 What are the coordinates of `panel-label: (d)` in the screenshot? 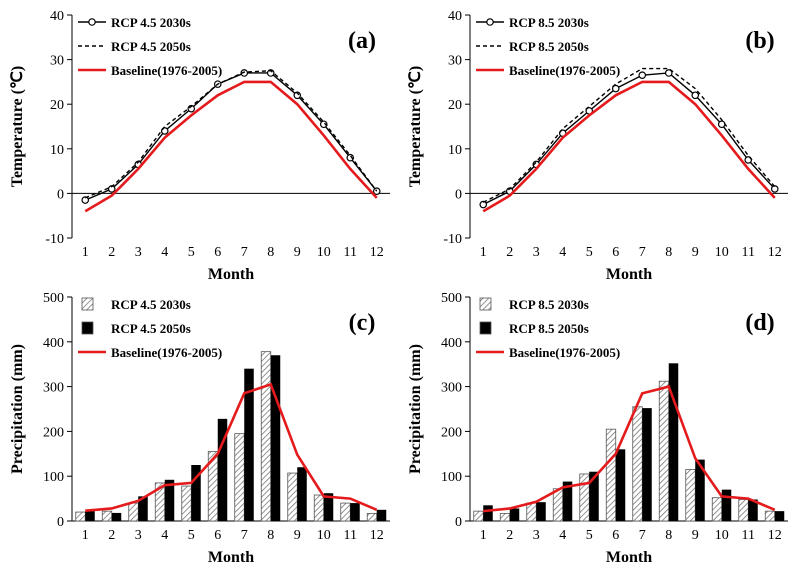 It's located at (759, 323).